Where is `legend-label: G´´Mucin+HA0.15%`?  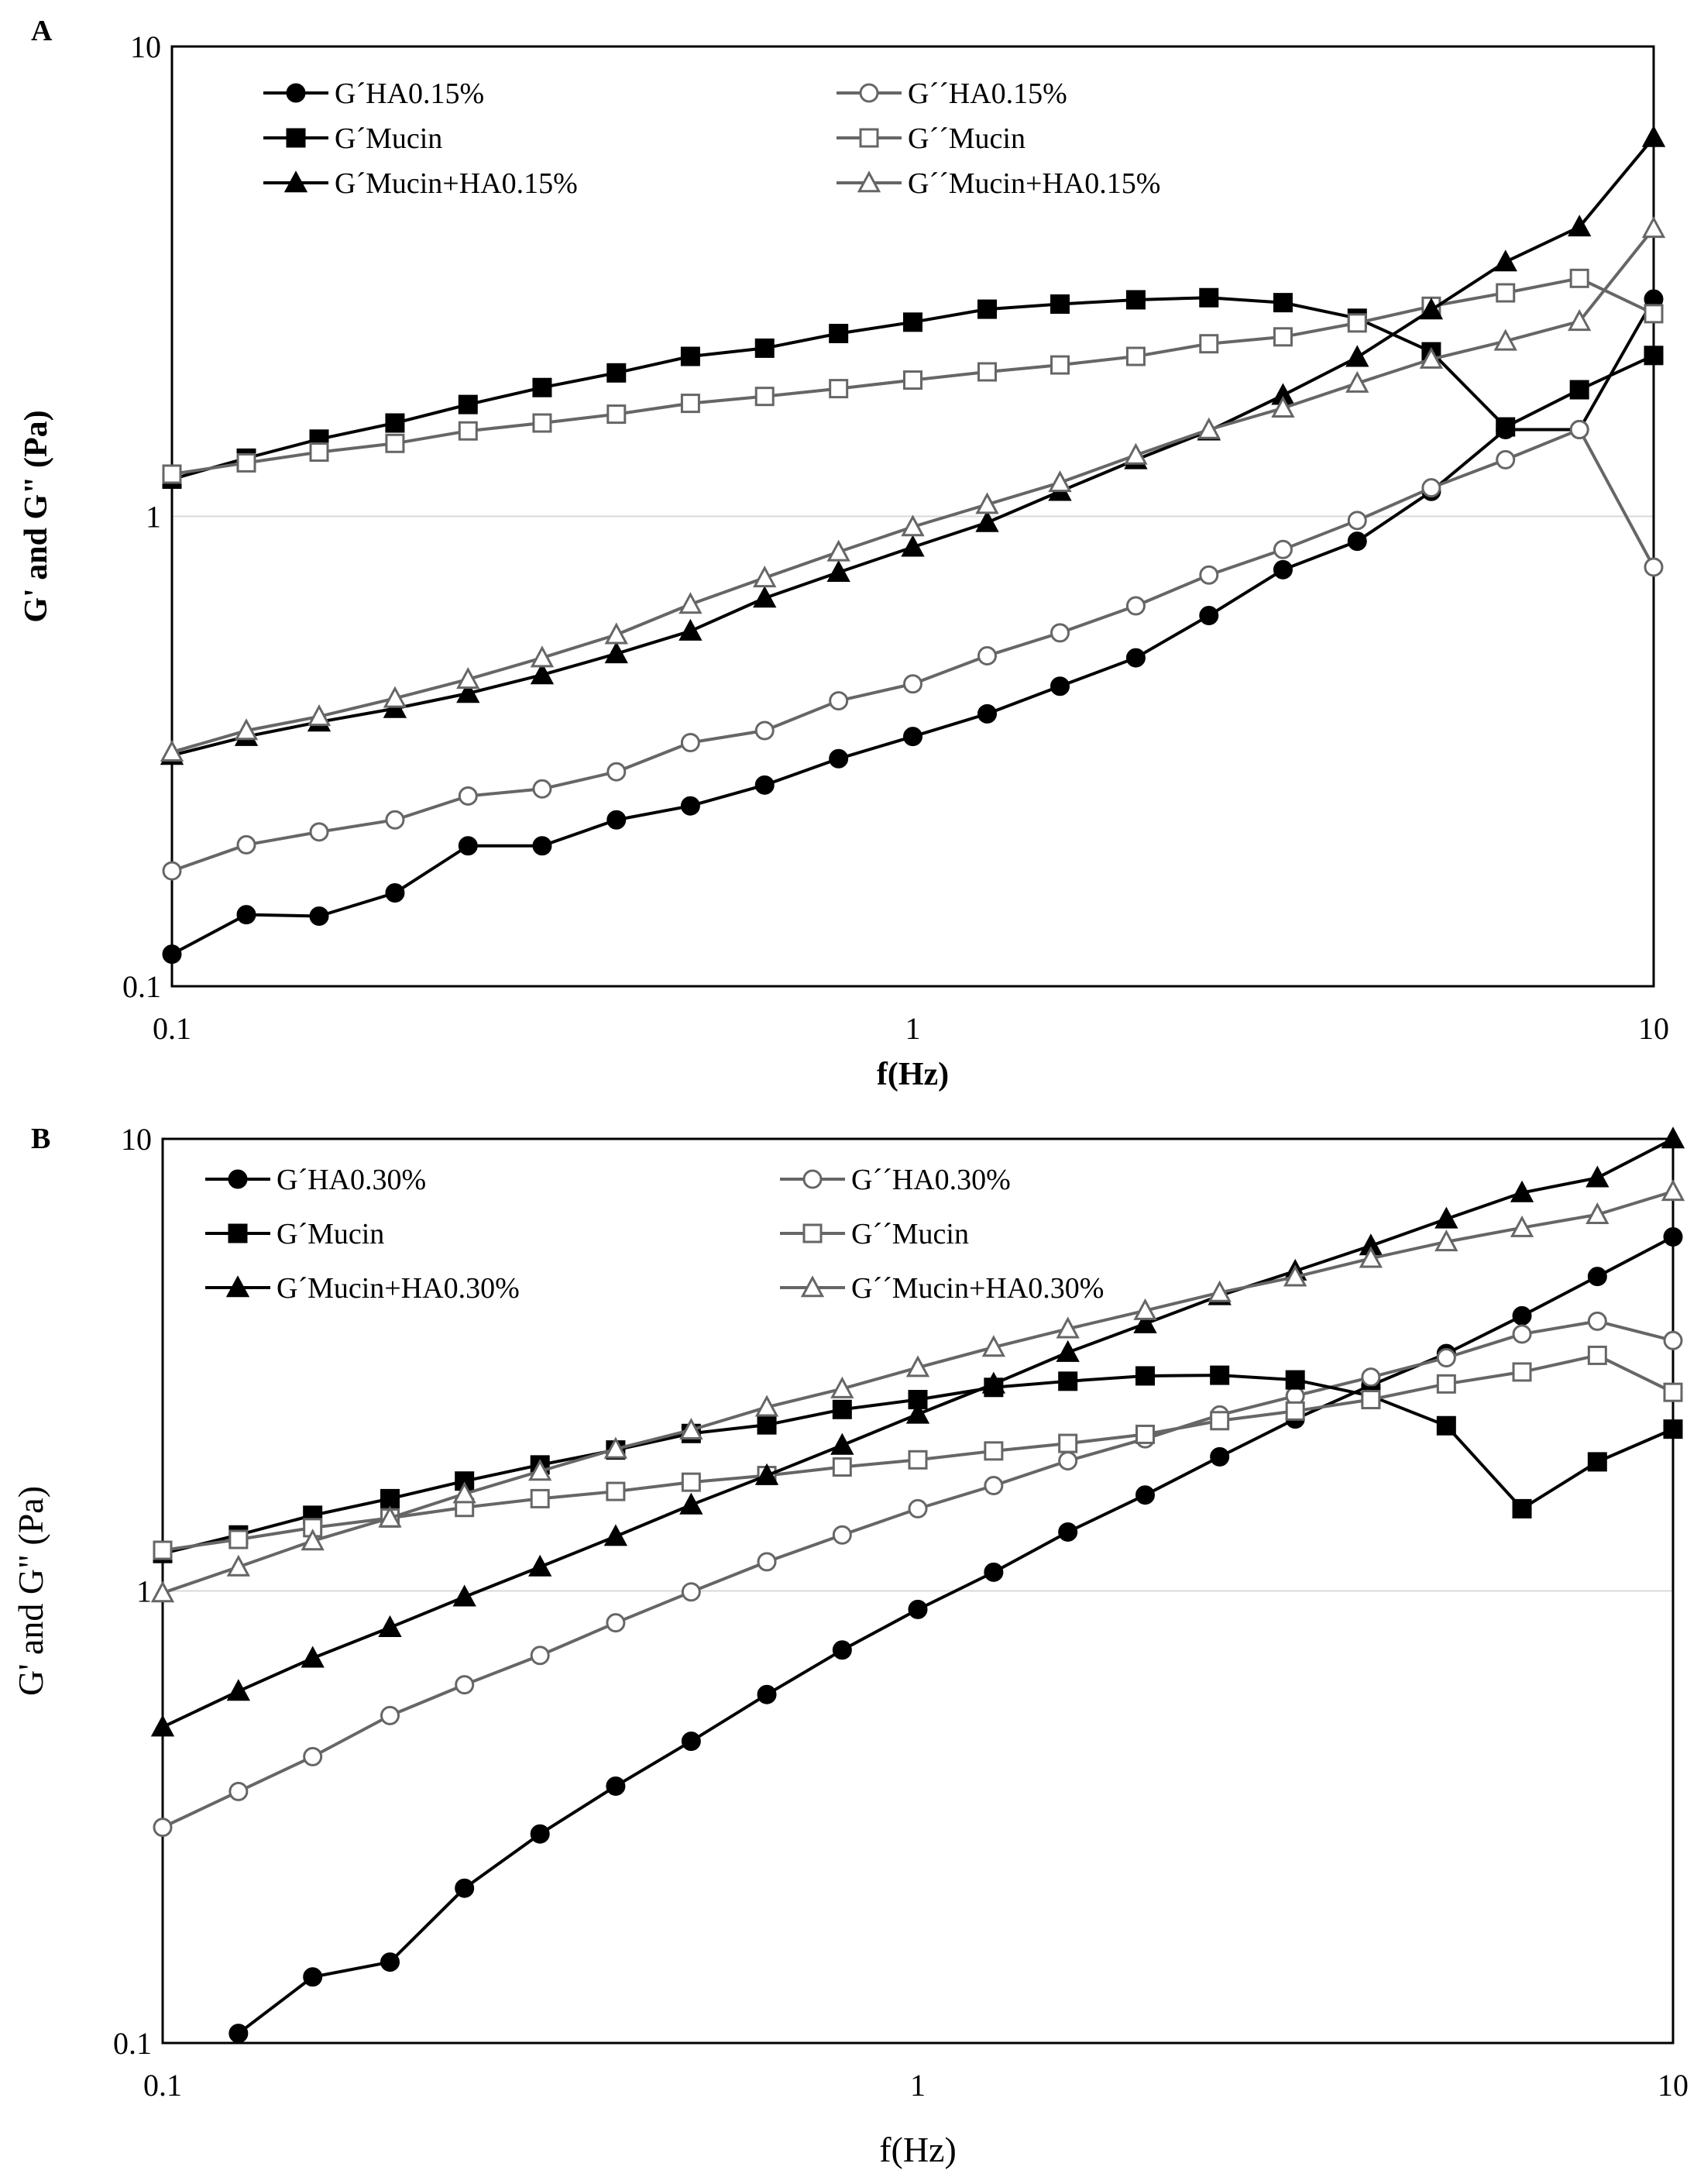 legend-label: G´´Mucin+HA0.15% is located at coordinates (1034, 183).